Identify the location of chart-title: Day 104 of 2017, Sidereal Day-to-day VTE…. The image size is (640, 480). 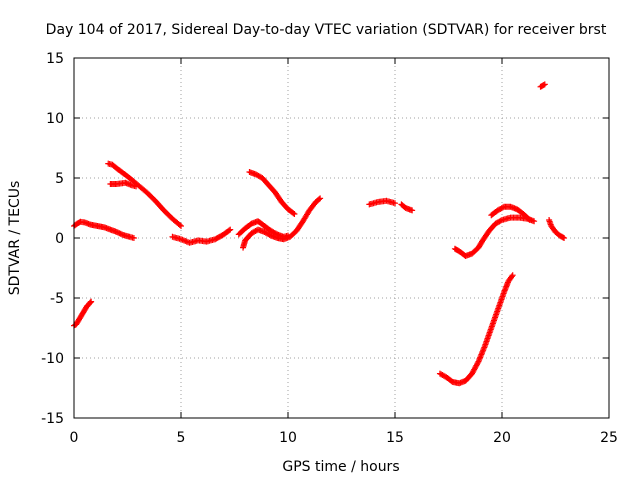
(326, 30).